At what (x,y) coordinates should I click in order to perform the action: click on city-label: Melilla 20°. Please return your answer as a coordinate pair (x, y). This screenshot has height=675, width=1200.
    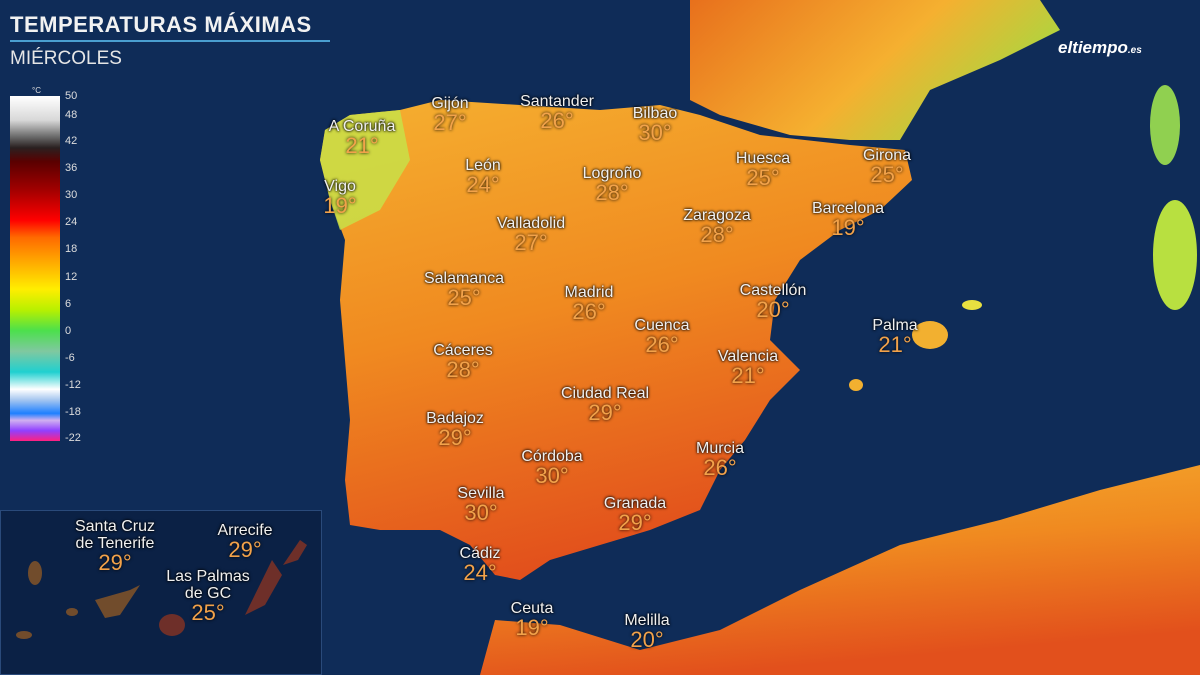
    Looking at the image, I should click on (646, 631).